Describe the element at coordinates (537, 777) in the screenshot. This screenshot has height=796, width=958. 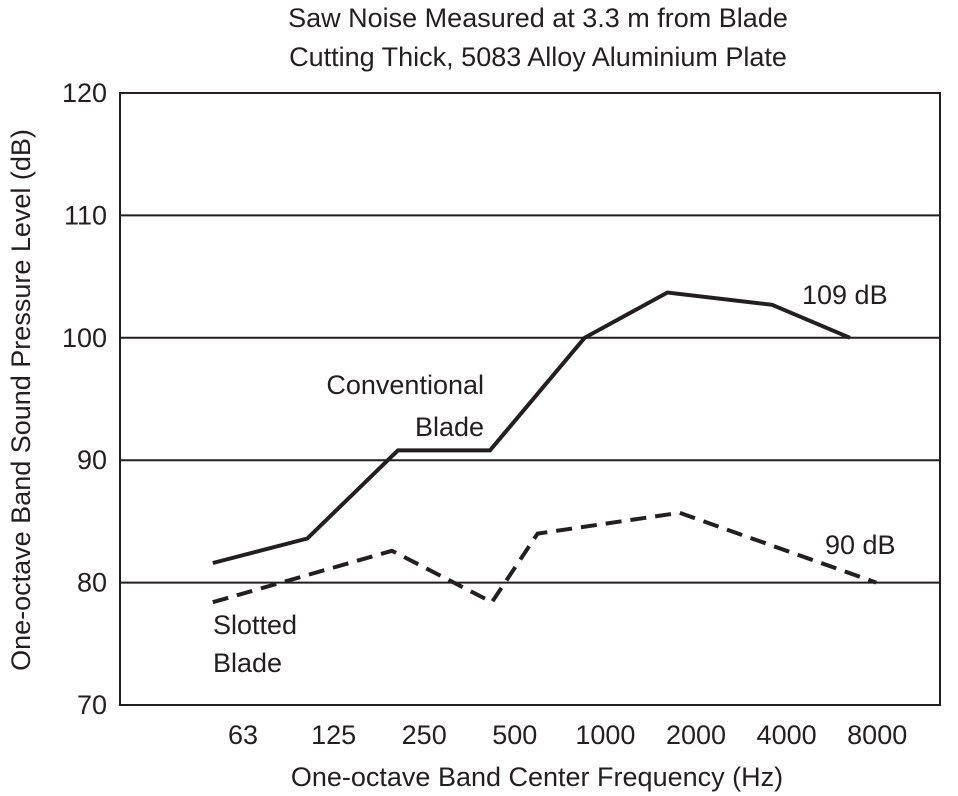
I see `x-axis-label: One-octave Band Center Frequency (Hz)` at that location.